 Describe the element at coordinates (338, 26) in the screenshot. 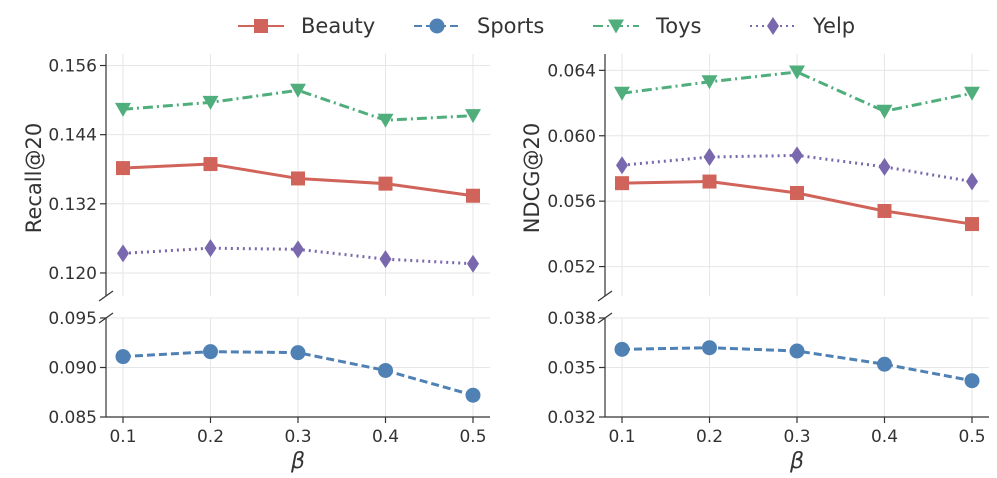

I see `legend-label-beauty: Beauty` at that location.